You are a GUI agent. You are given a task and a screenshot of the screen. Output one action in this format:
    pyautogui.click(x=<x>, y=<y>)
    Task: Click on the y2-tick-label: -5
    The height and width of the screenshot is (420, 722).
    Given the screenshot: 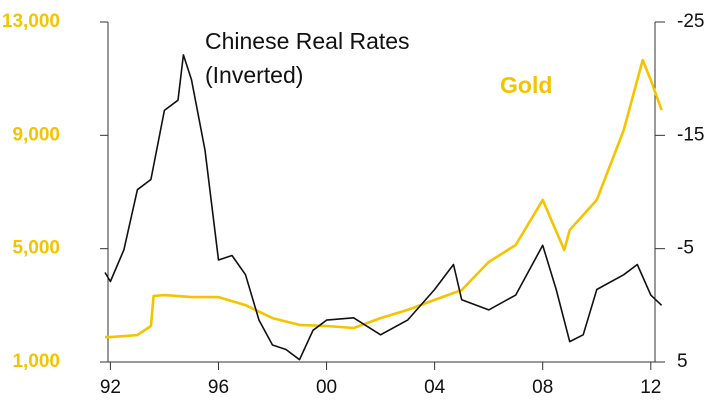 What is the action you would take?
    pyautogui.click(x=685, y=248)
    